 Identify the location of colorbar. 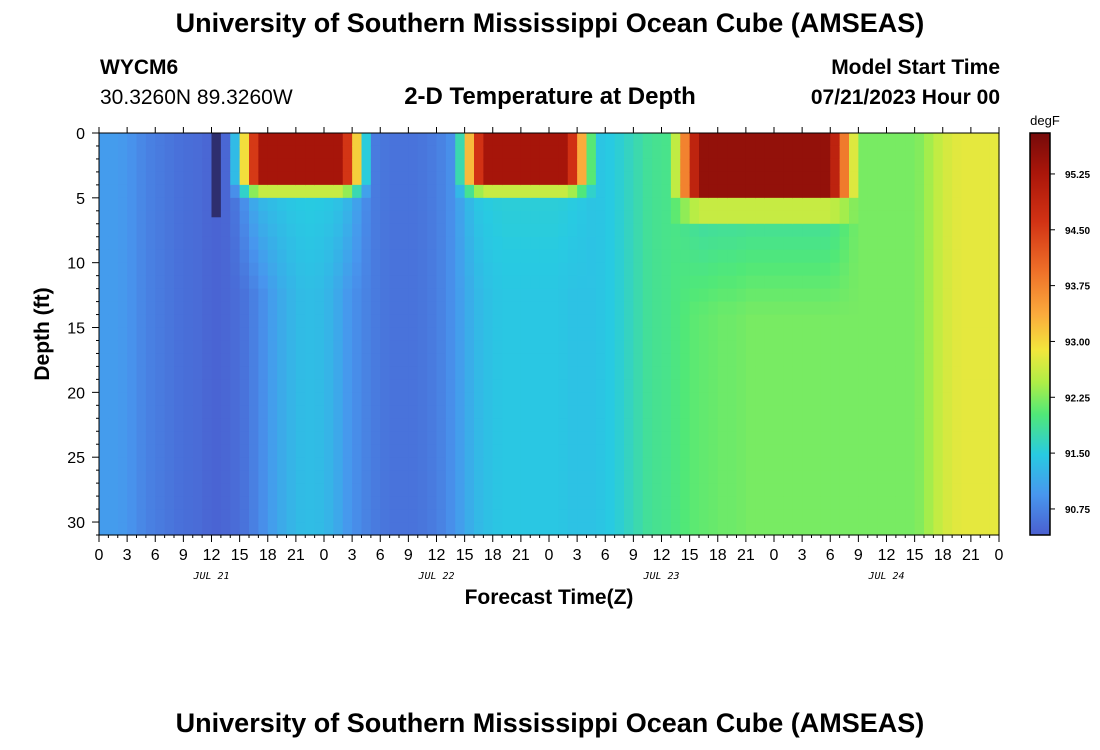
(1040, 334).